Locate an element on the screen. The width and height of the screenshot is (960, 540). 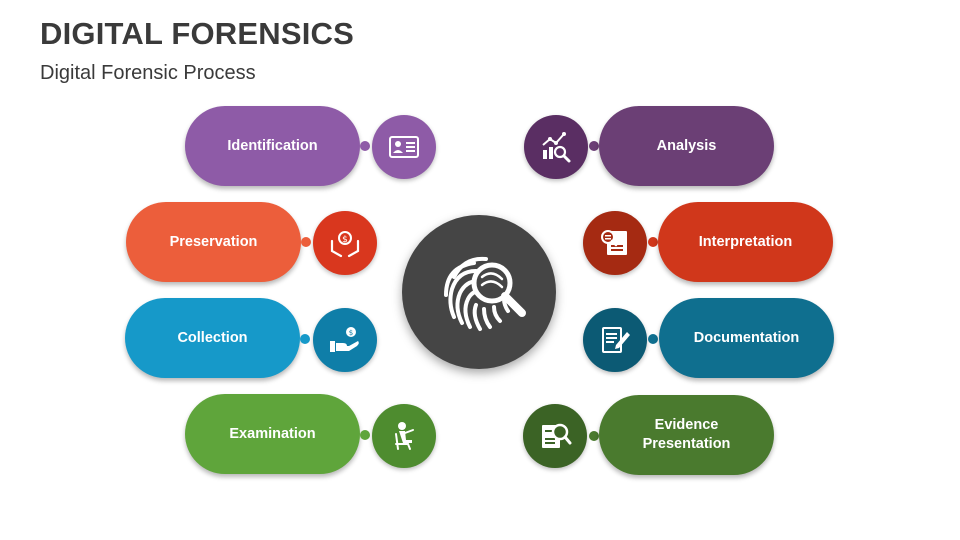
step-label: Identification is located at coordinates (272, 145).